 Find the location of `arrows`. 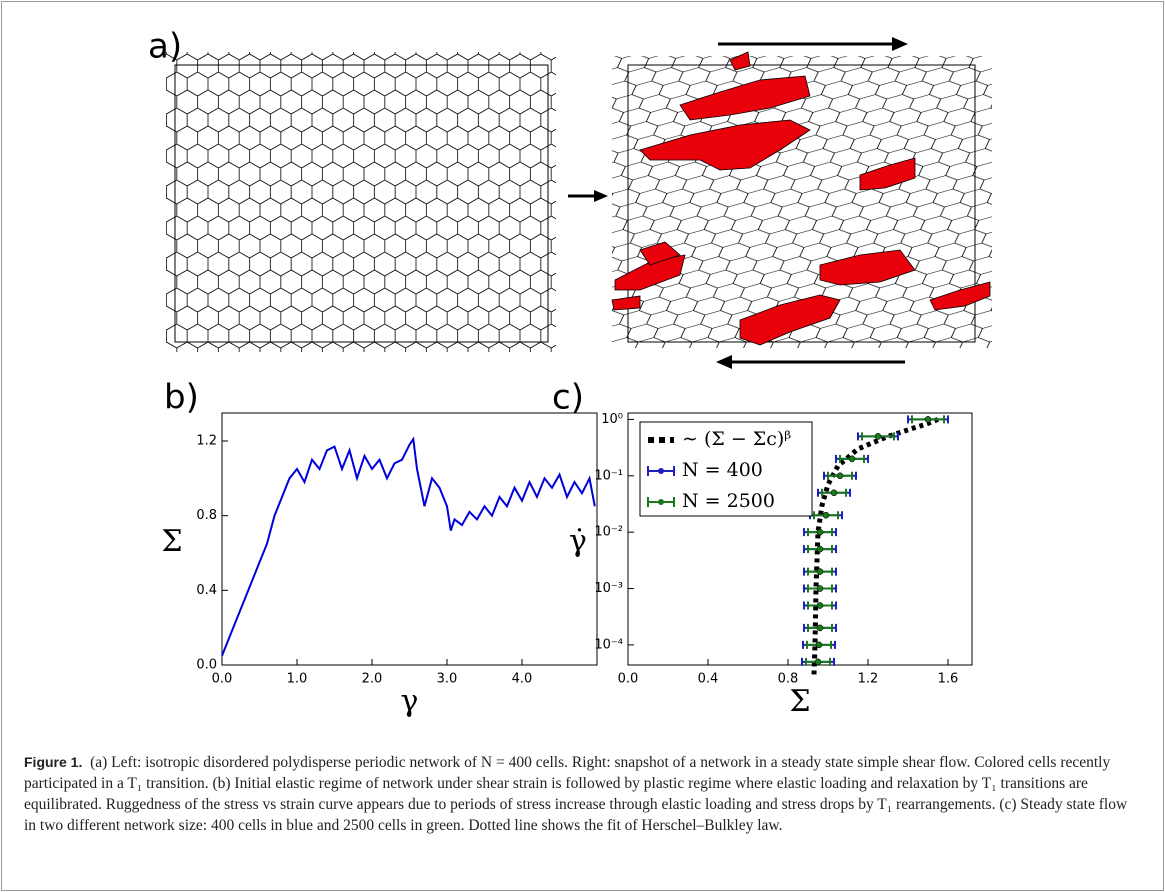

arrows is located at coordinates (738, 203).